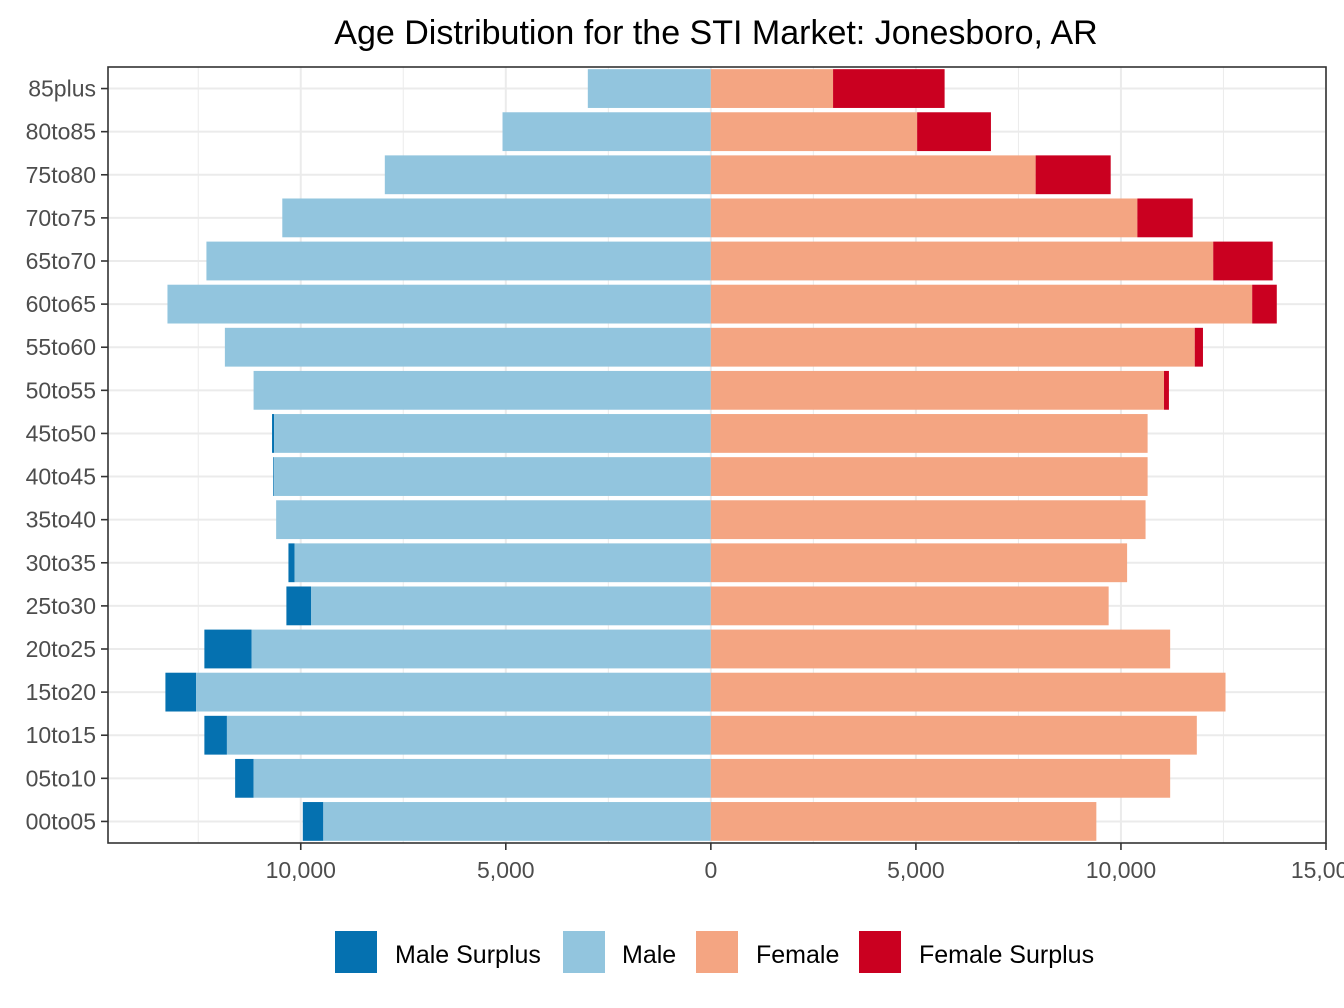  Describe the element at coordinates (62, 89) in the screenshot. I see `y-tick-label: 85plus` at that location.